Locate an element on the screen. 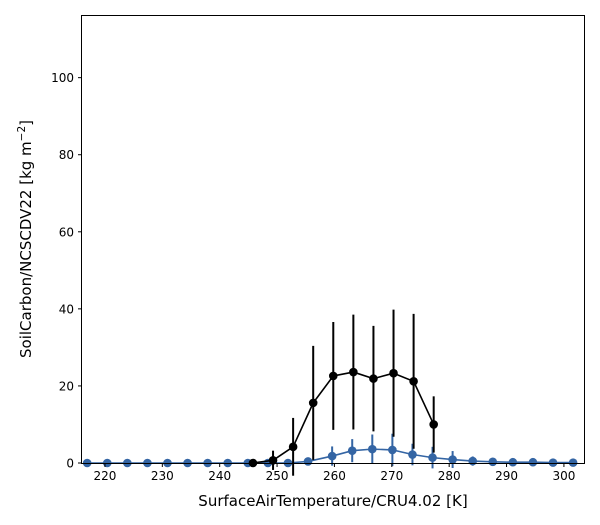 This screenshot has width=600, height=525. y-tick-label: 100 is located at coordinates (62, 78).